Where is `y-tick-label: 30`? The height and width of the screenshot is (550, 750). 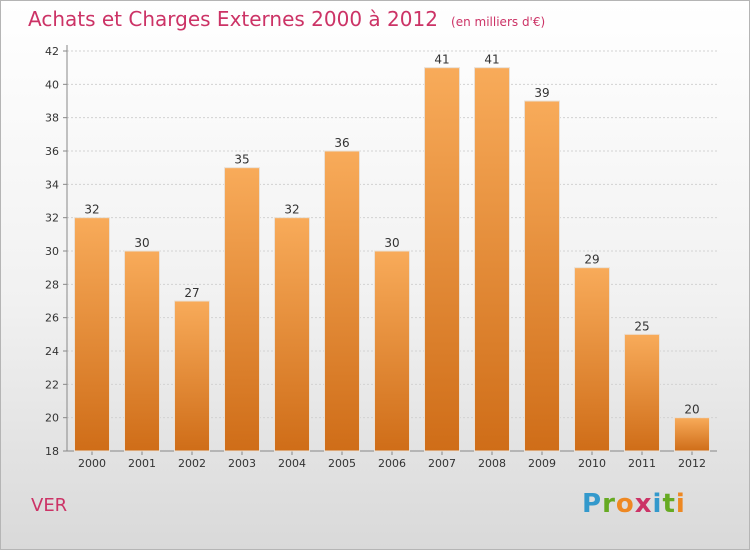
y-tick-label: 30 is located at coordinates (52, 251).